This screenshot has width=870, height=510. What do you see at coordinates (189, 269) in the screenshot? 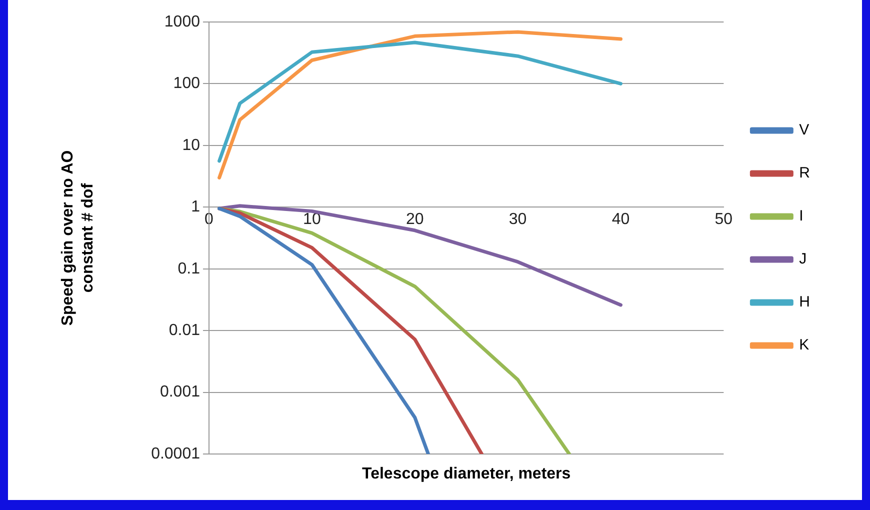
I see `y-tick-label: 0.1` at bounding box center [189, 269].